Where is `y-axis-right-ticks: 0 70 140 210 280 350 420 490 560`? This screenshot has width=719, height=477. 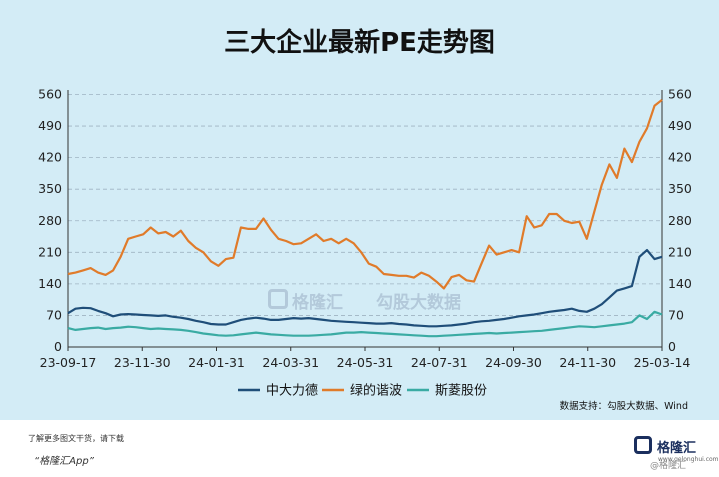 y-axis-right-ticks: 0 70 140 210 280 350 420 490 560 is located at coordinates (680, 220).